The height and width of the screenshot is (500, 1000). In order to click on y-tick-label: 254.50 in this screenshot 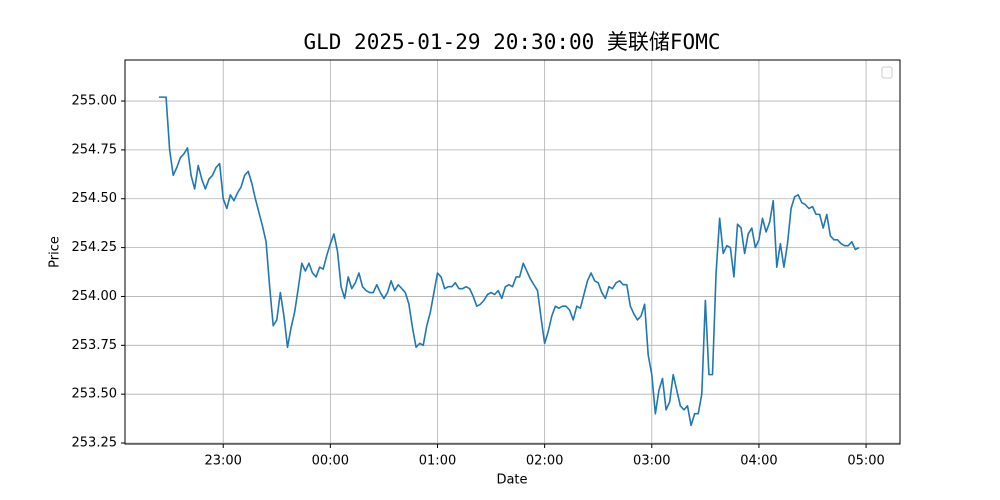, I will do `click(95, 198)`.